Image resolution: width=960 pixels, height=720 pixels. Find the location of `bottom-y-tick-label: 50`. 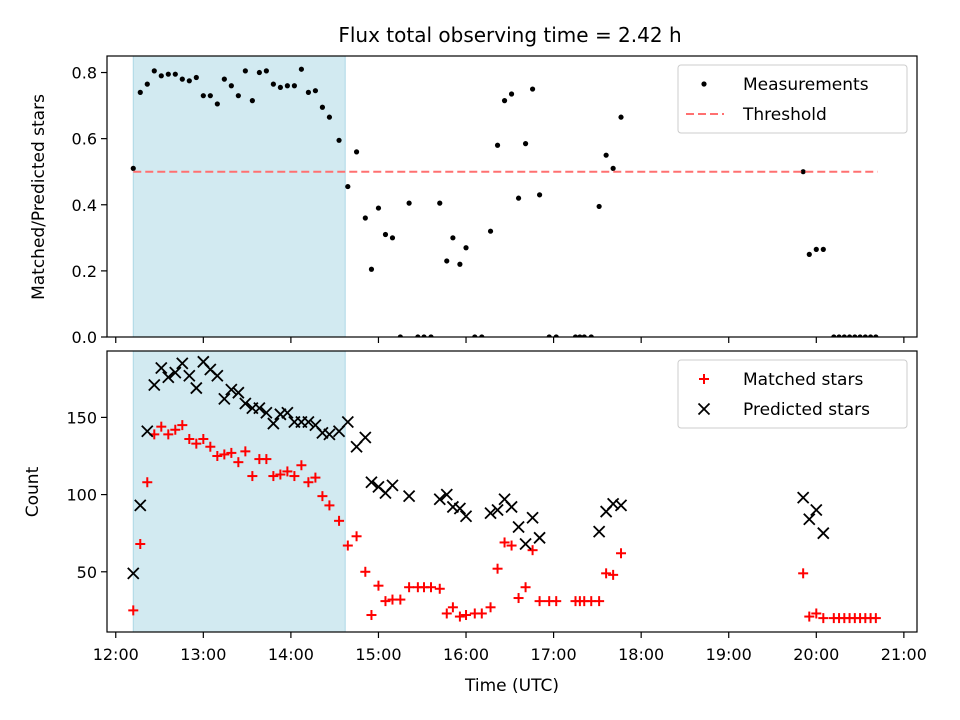

bottom-y-tick-label: 50 is located at coordinates (87, 572).